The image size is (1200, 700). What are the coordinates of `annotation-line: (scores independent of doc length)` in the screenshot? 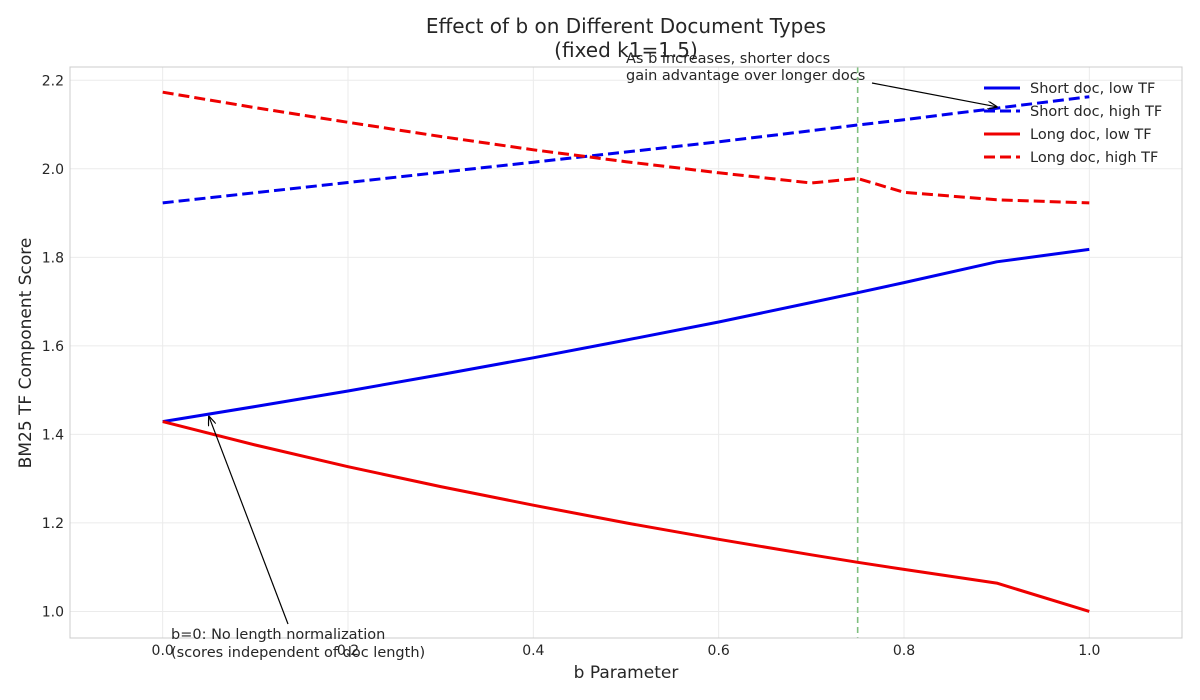 It's located at (298, 653).